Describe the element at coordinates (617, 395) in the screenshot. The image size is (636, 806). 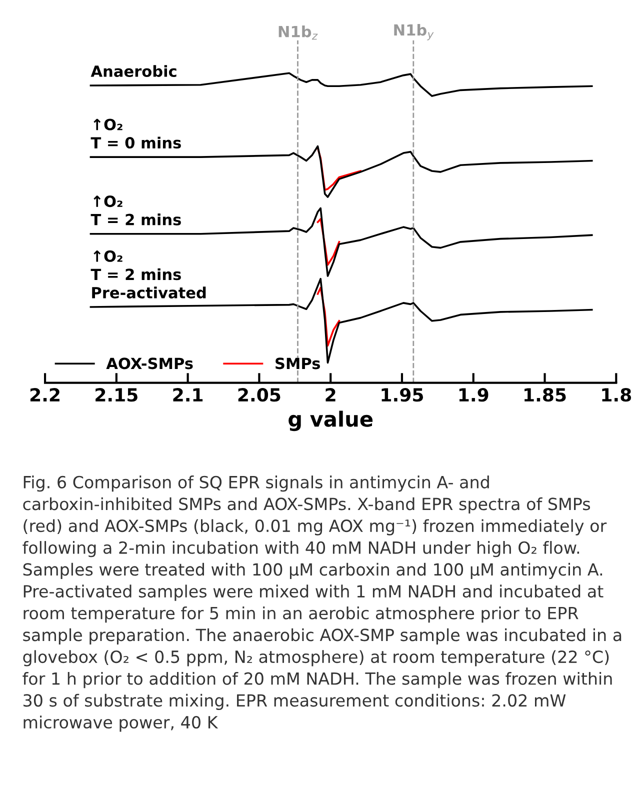
I see `x-tick-label: 1.8` at that location.